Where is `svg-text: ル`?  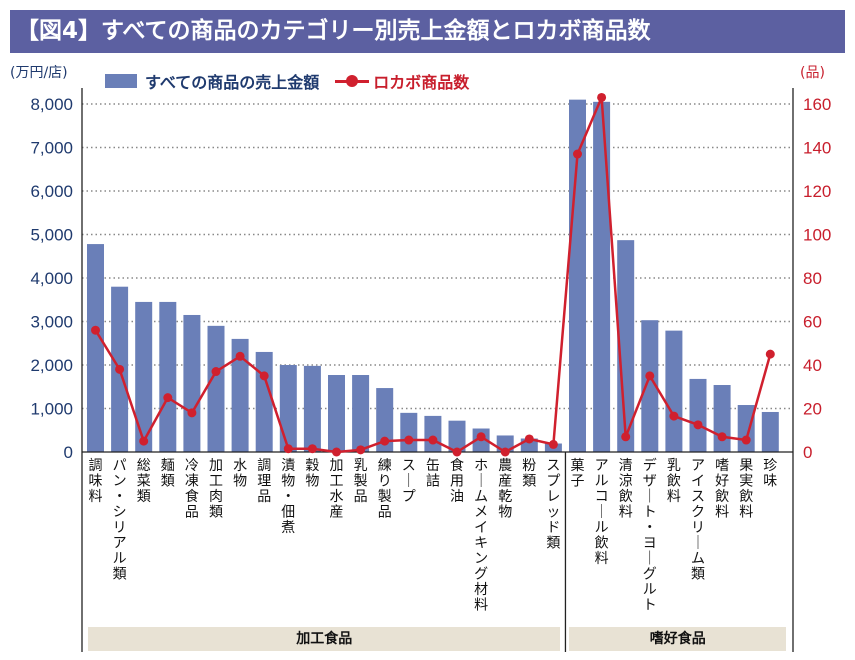
svg-text: ル is located at coordinates (120, 559).